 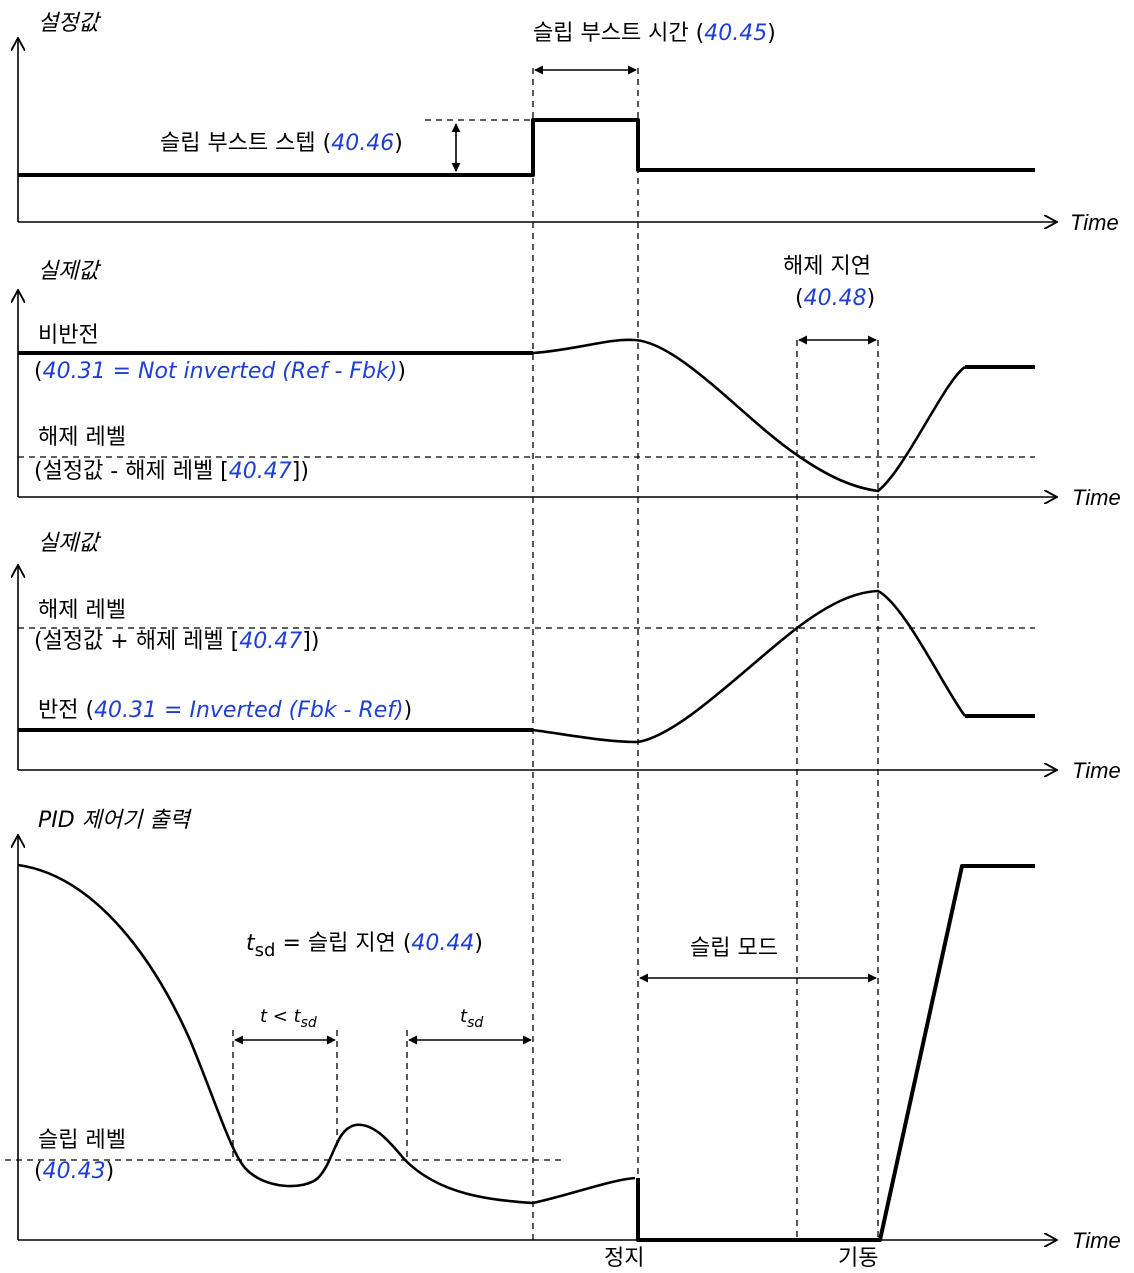 What do you see at coordinates (471, 1018) in the screenshot?
I see `t-sd: tsd` at bounding box center [471, 1018].